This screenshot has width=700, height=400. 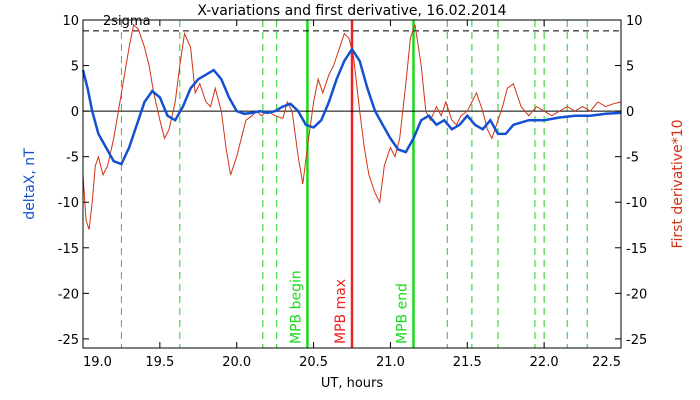 I want to click on y-tick-label-left: 5, so click(x=75, y=67).